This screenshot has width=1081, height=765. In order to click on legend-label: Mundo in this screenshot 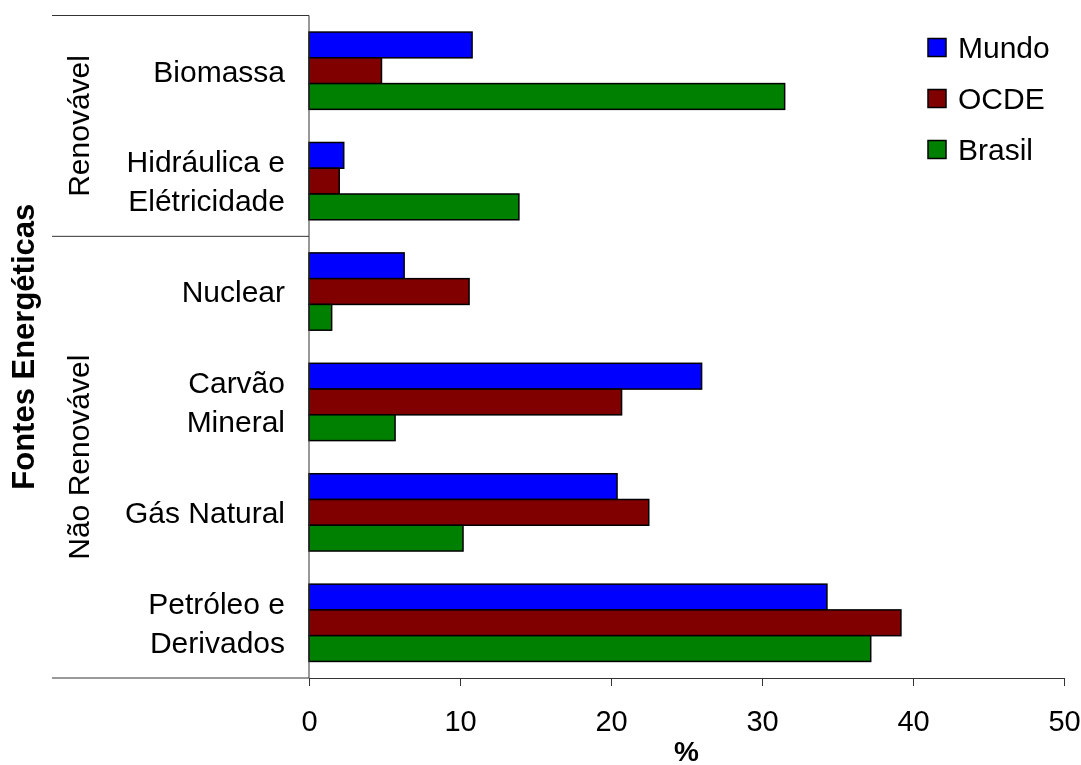, I will do `click(1004, 48)`.